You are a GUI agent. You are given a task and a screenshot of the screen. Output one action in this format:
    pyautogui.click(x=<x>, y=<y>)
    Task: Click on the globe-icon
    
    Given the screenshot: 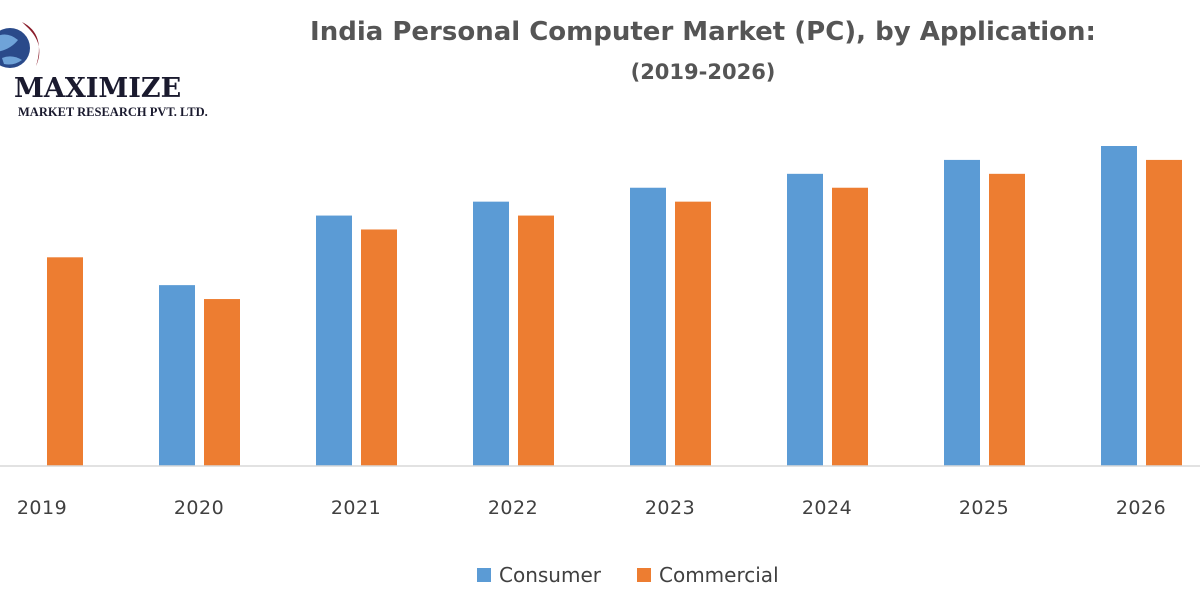 What is the action you would take?
    pyautogui.click(x=20, y=45)
    